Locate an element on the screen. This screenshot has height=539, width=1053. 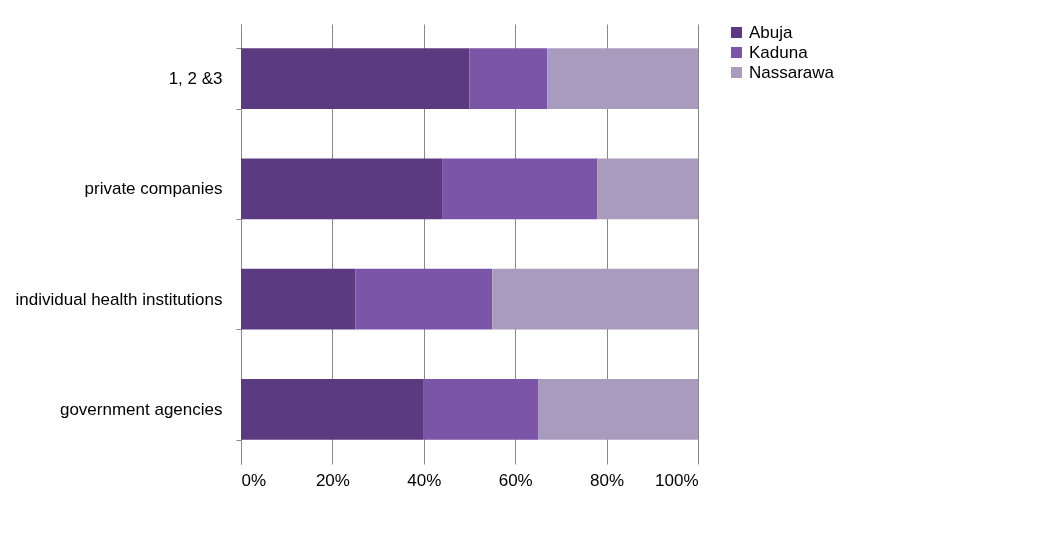
x-tick-label: 100% is located at coordinates (677, 480).